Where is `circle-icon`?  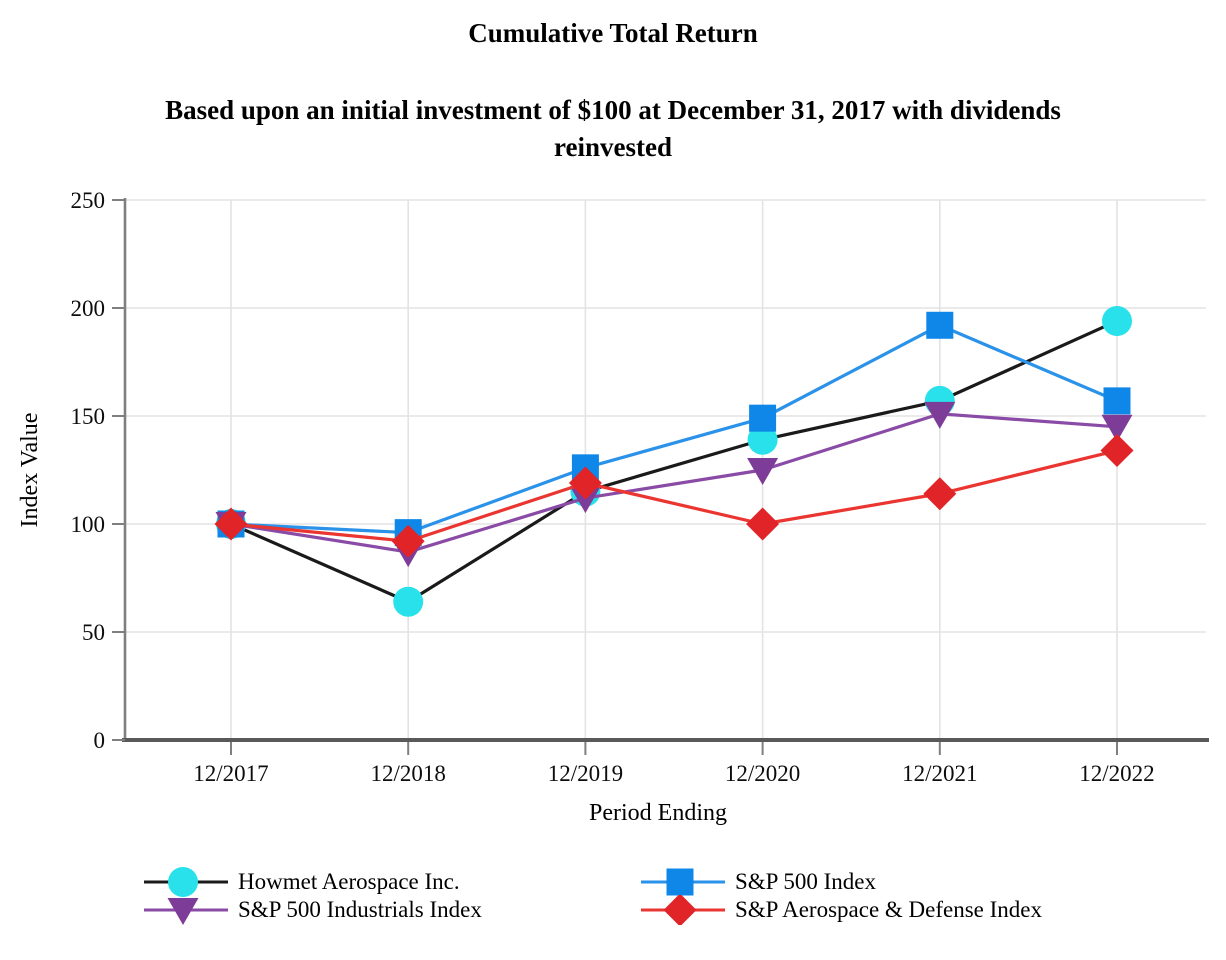
circle-icon is located at coordinates (183, 882).